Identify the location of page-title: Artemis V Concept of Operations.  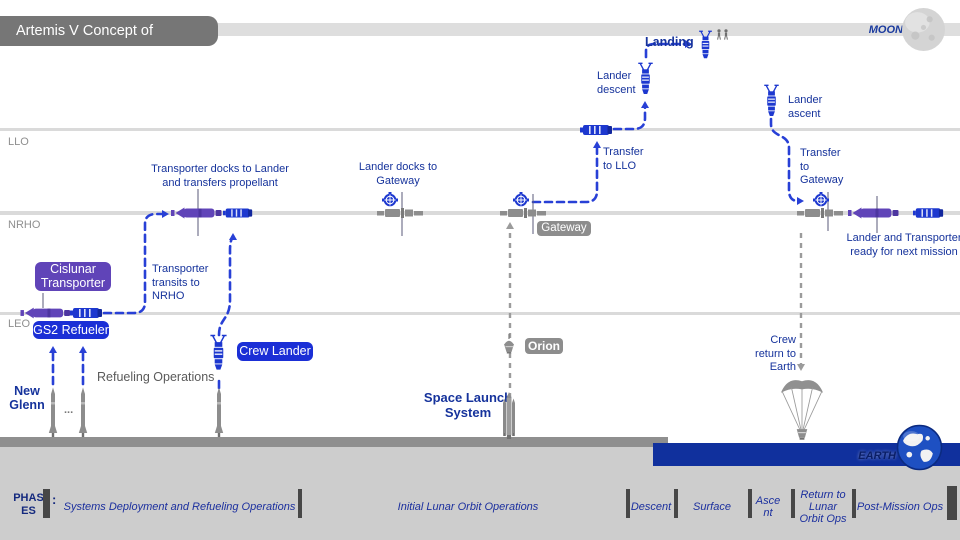
(109, 42).